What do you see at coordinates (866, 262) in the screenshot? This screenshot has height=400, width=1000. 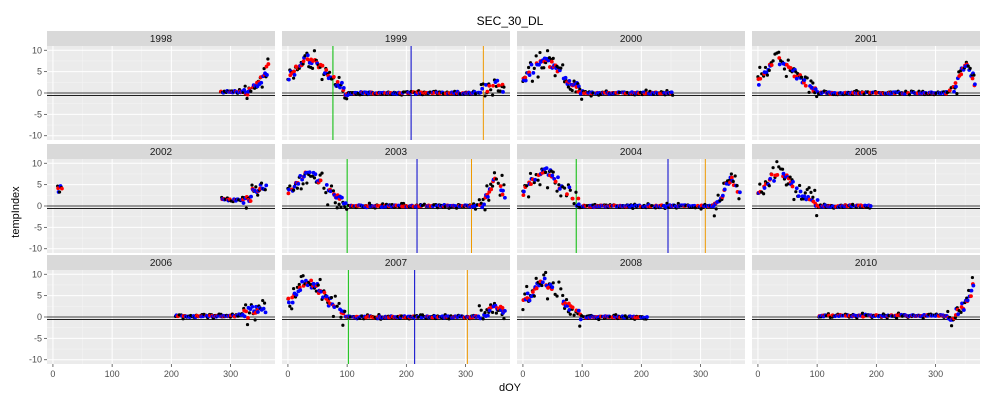 I see `strip-2010` at bounding box center [866, 262].